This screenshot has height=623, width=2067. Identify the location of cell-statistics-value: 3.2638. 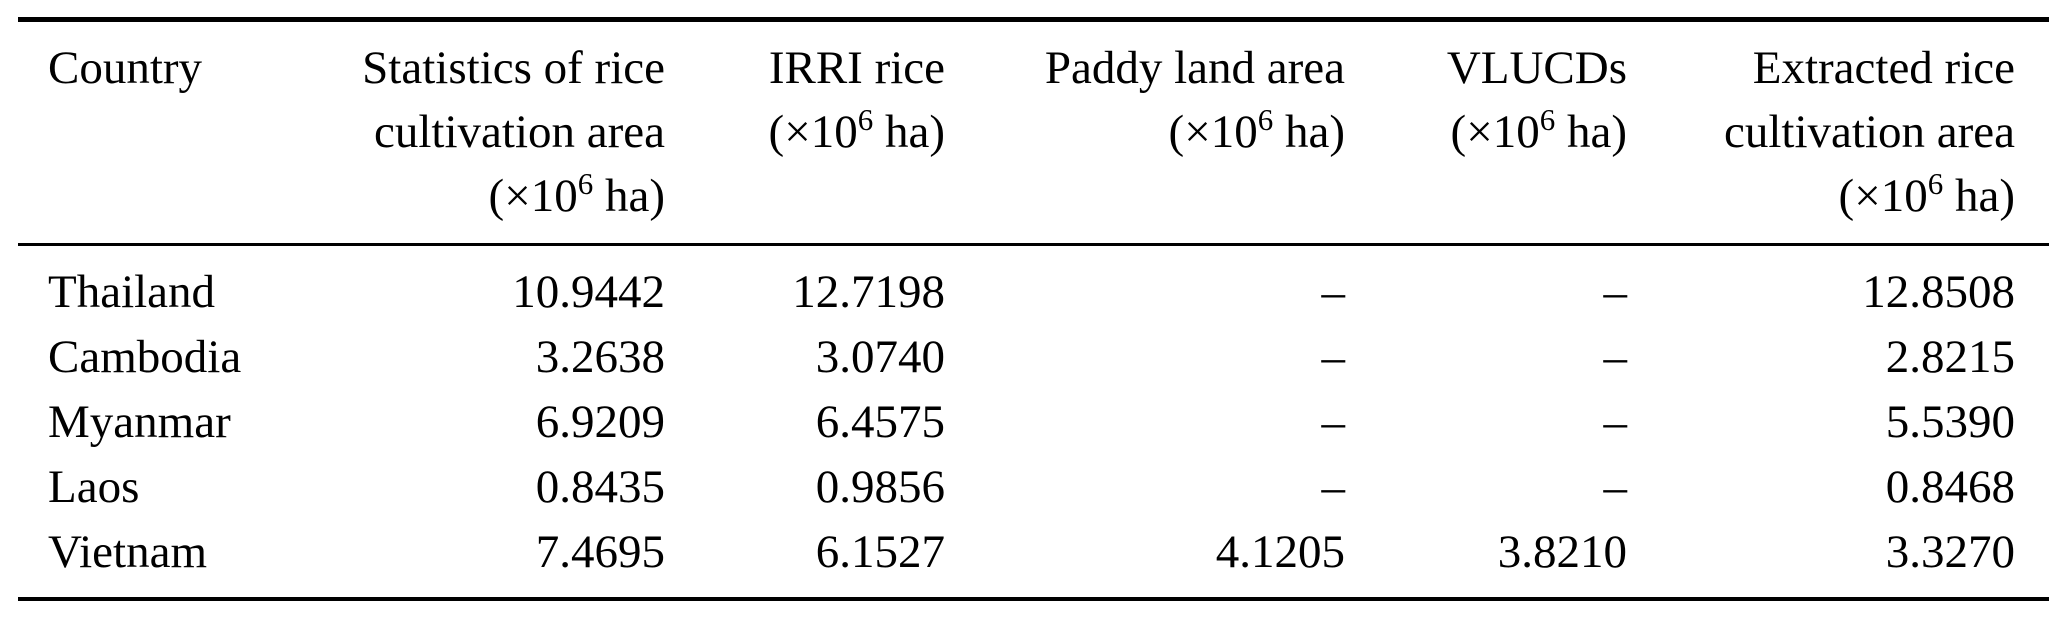
(600, 357).